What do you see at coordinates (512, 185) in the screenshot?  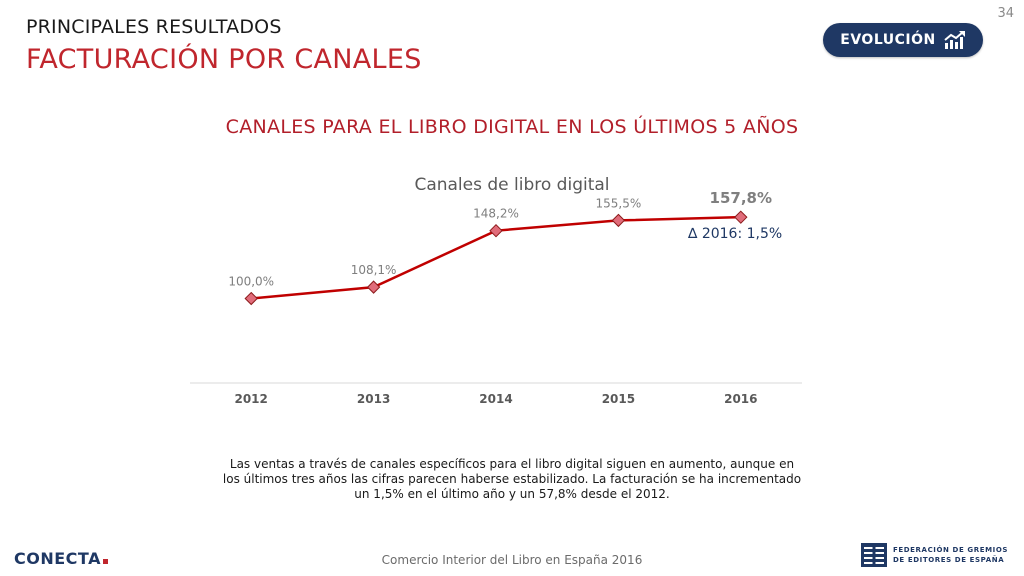 I see `chart-title: Canales de libro digital` at bounding box center [512, 185].